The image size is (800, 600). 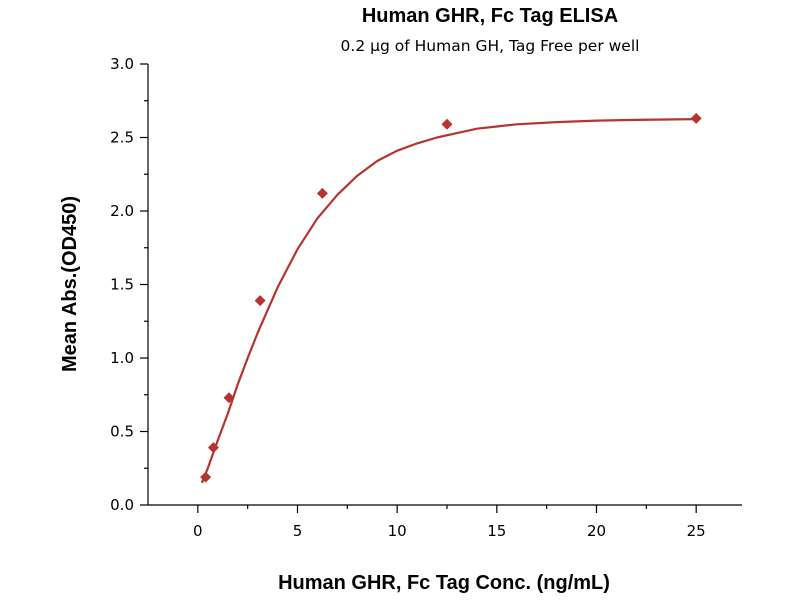 I want to click on y-tick-label: 0.0, so click(x=122, y=505).